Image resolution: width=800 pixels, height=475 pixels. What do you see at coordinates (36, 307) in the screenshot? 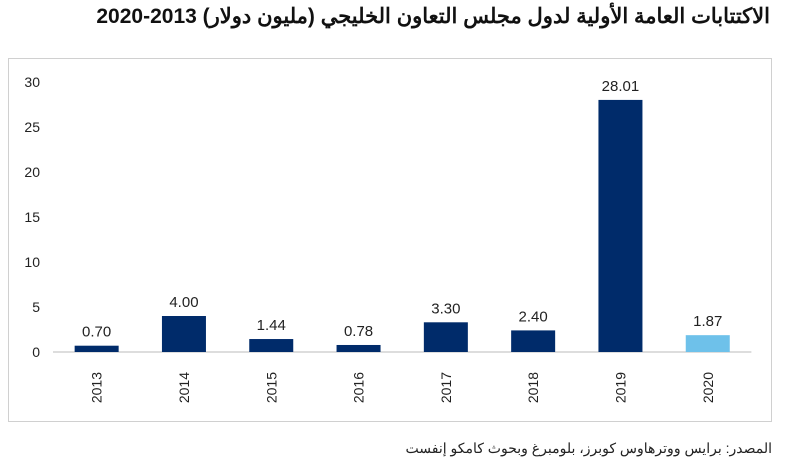
I see `y-tick-label: 5` at bounding box center [36, 307].